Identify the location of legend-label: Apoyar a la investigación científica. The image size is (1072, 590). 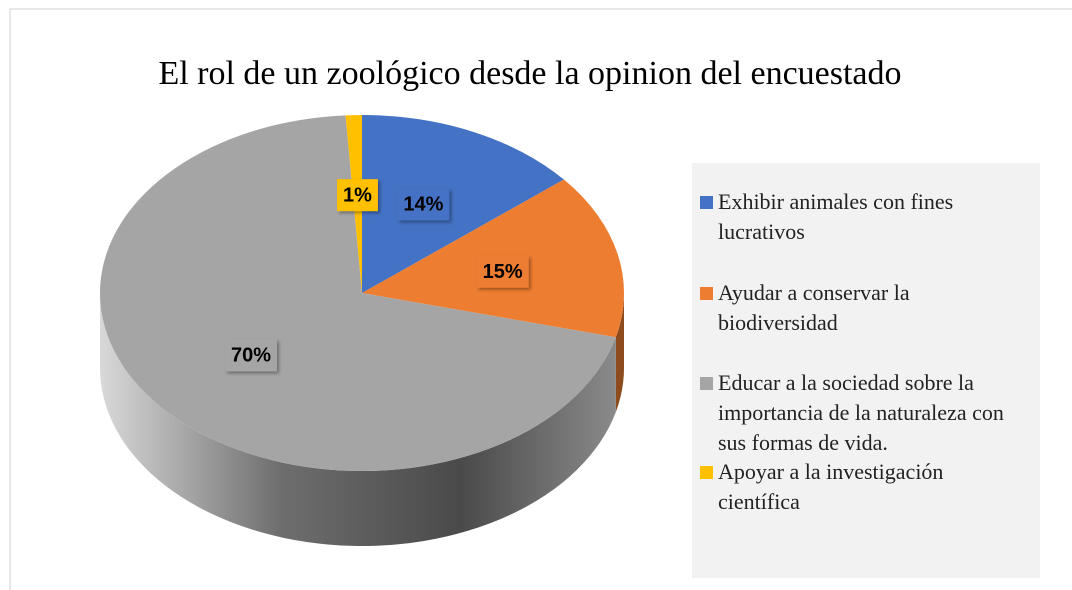
(831, 486).